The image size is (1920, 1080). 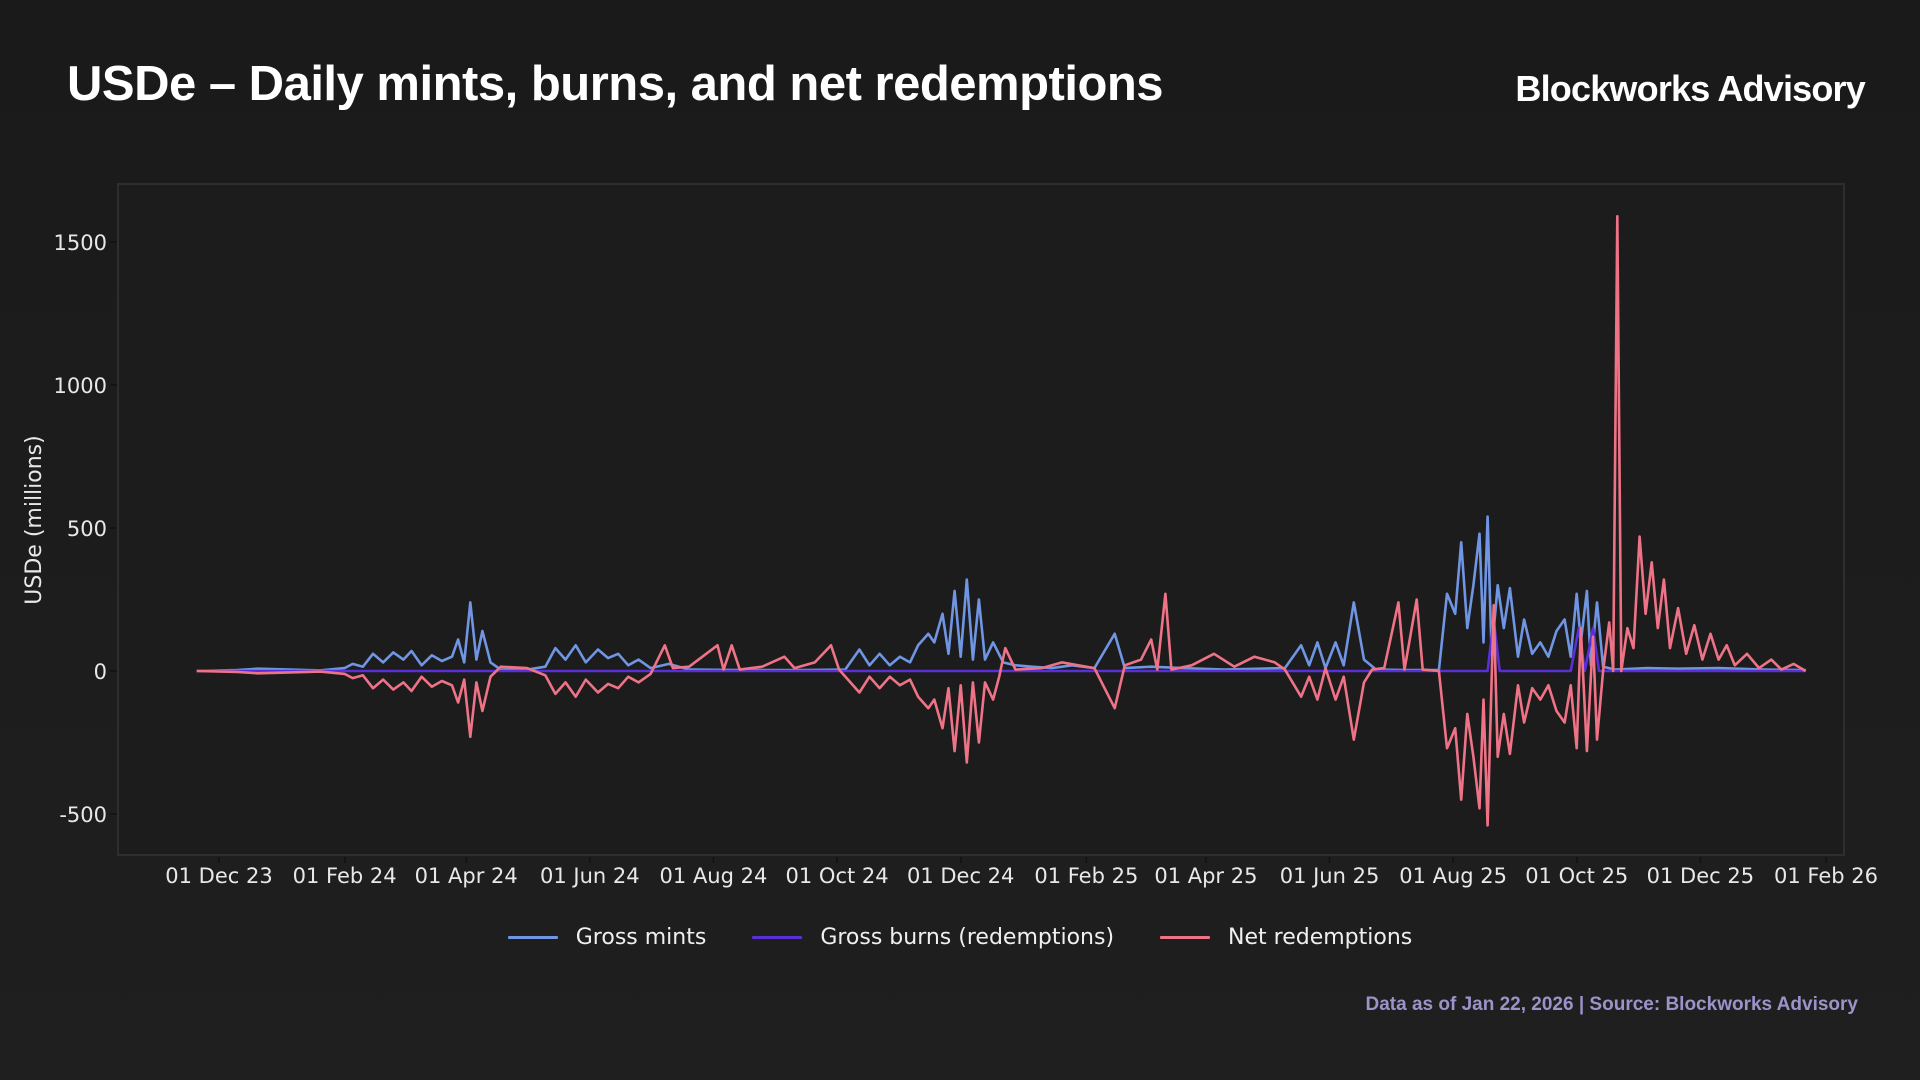 I want to click on y-tick-label: 1000, so click(x=80, y=386).